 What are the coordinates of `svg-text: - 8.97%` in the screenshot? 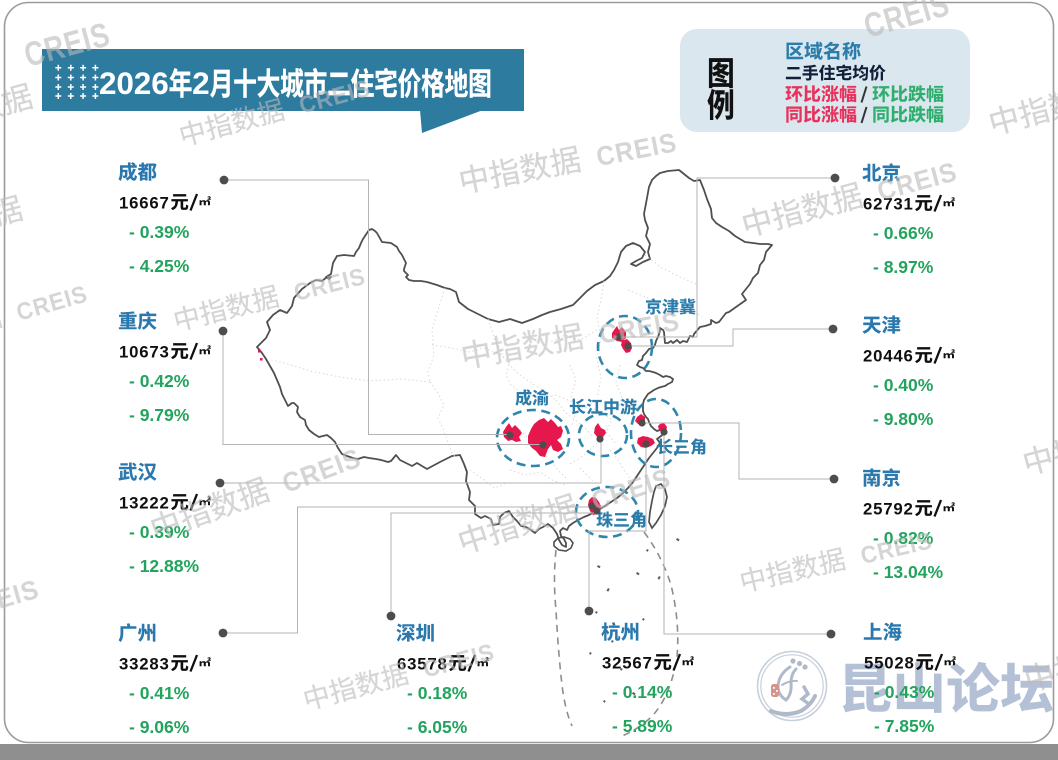 It's located at (903, 267).